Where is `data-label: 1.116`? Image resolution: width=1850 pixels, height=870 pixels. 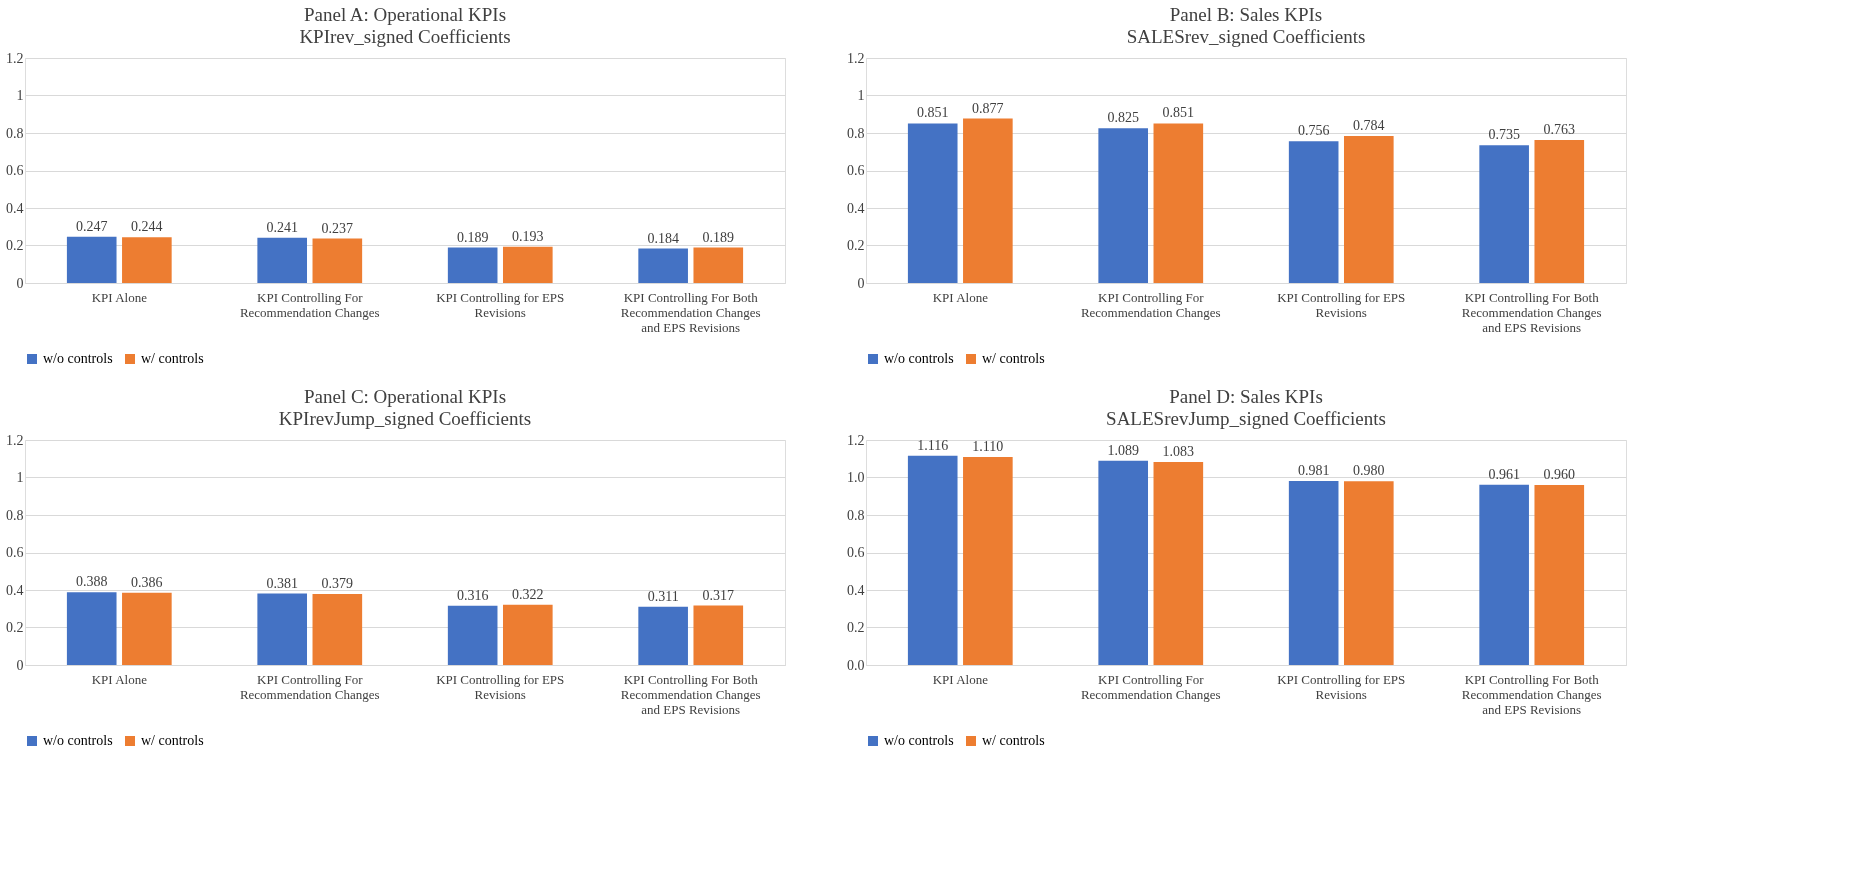
data-label: 1.116 is located at coordinates (933, 445).